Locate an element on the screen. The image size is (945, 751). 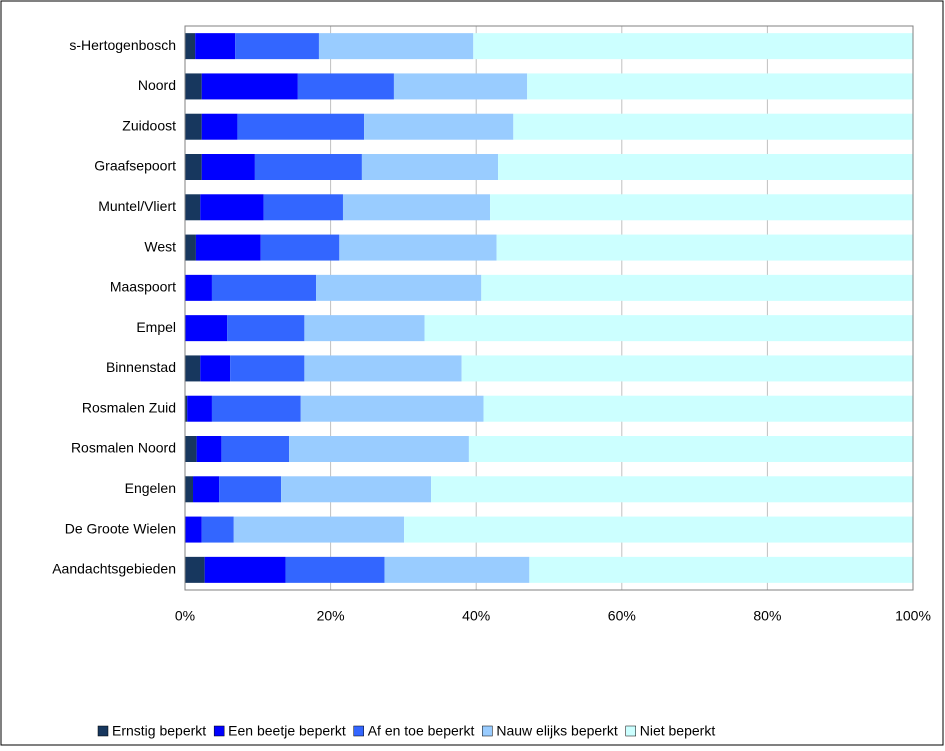
y-tick-label: Aandachtsgebieden is located at coordinates (114, 569).